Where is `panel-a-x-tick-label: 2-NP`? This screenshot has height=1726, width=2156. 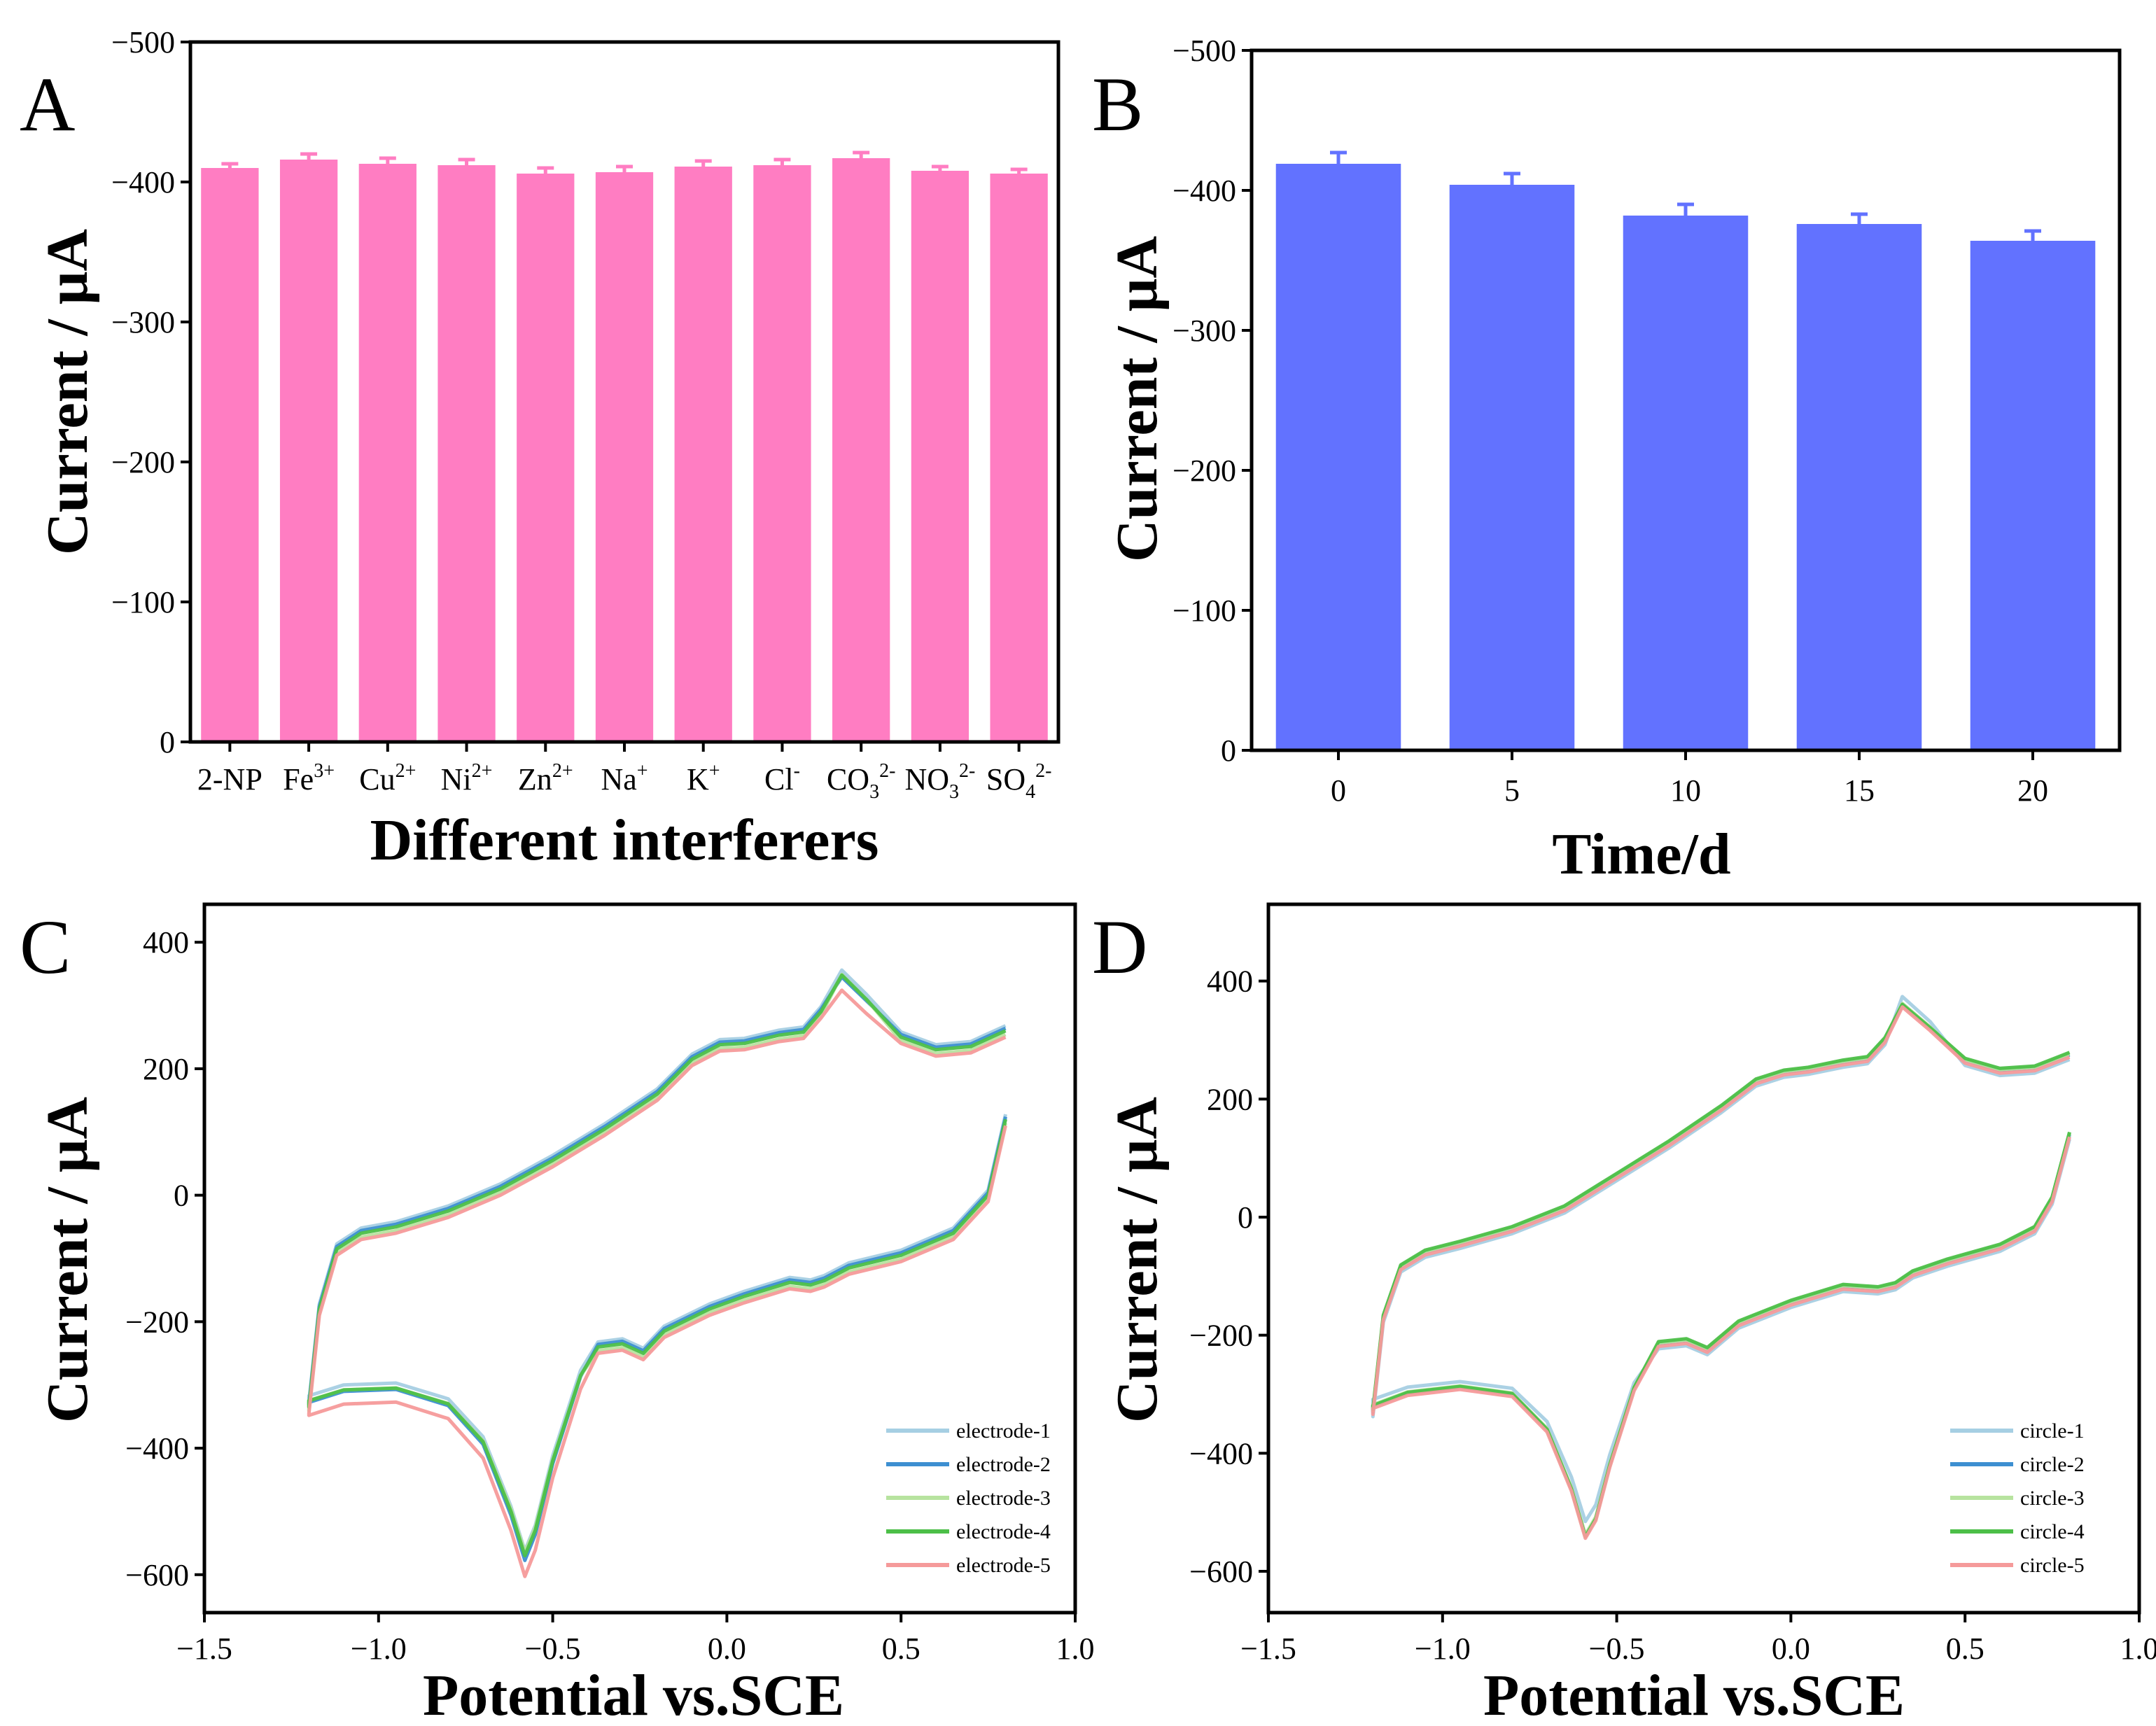
panel-a-x-tick-label: 2-NP is located at coordinates (229, 779).